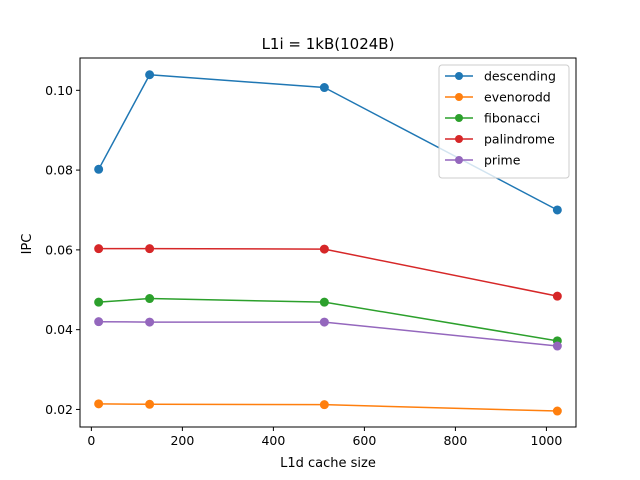 The height and width of the screenshot is (480, 640). I want to click on y-axis: 0.02 0.04 0.06 0.08 0.10, so click(62, 250).